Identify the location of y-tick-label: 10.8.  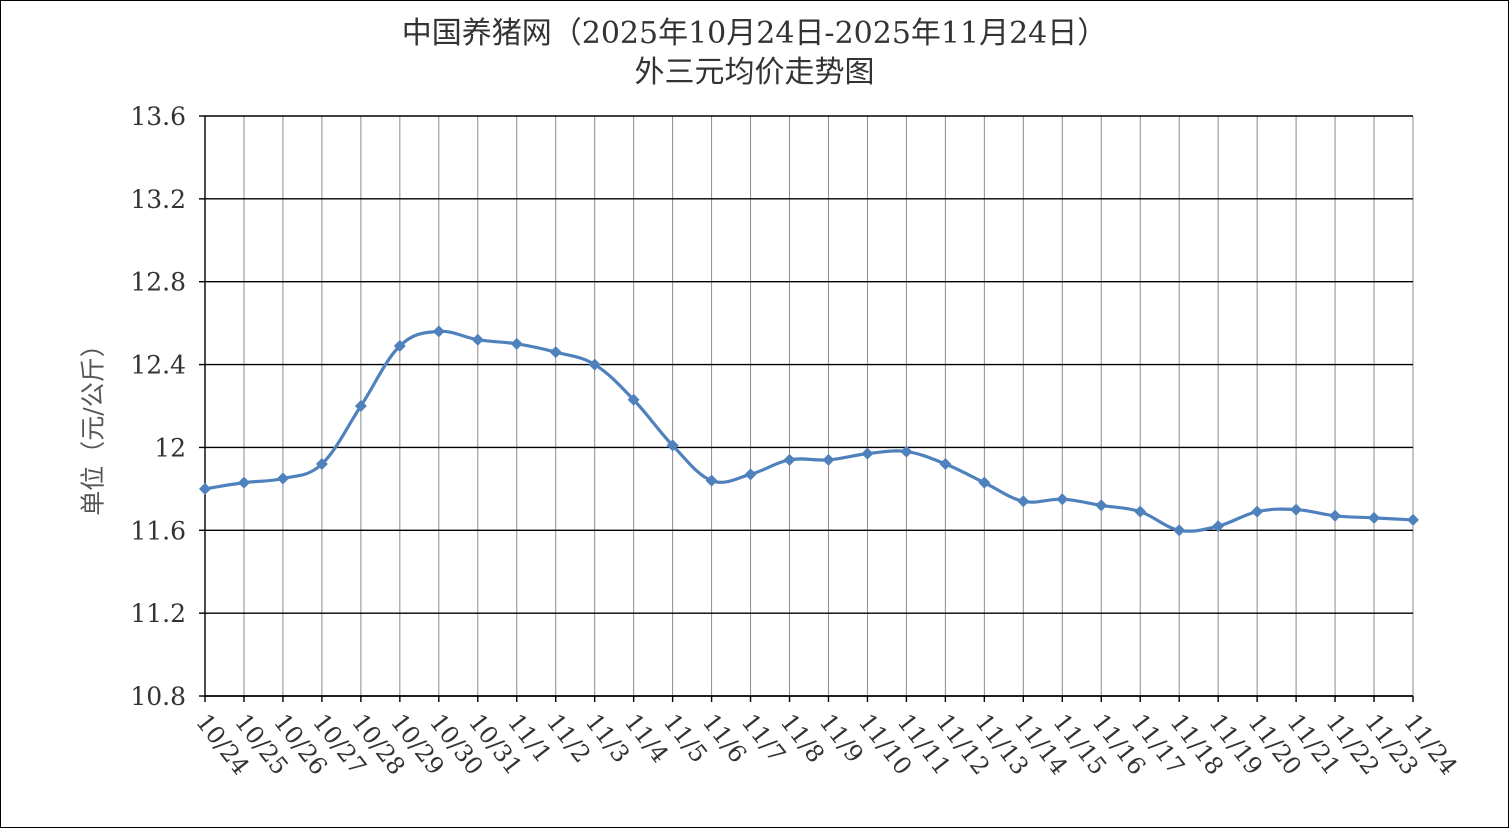
(158, 696).